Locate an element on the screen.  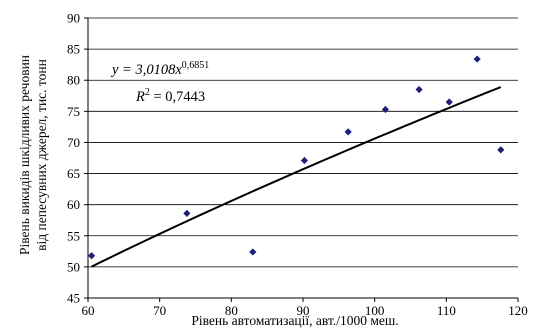
r-squared: R2 = 0,7443 is located at coordinates (170, 96).